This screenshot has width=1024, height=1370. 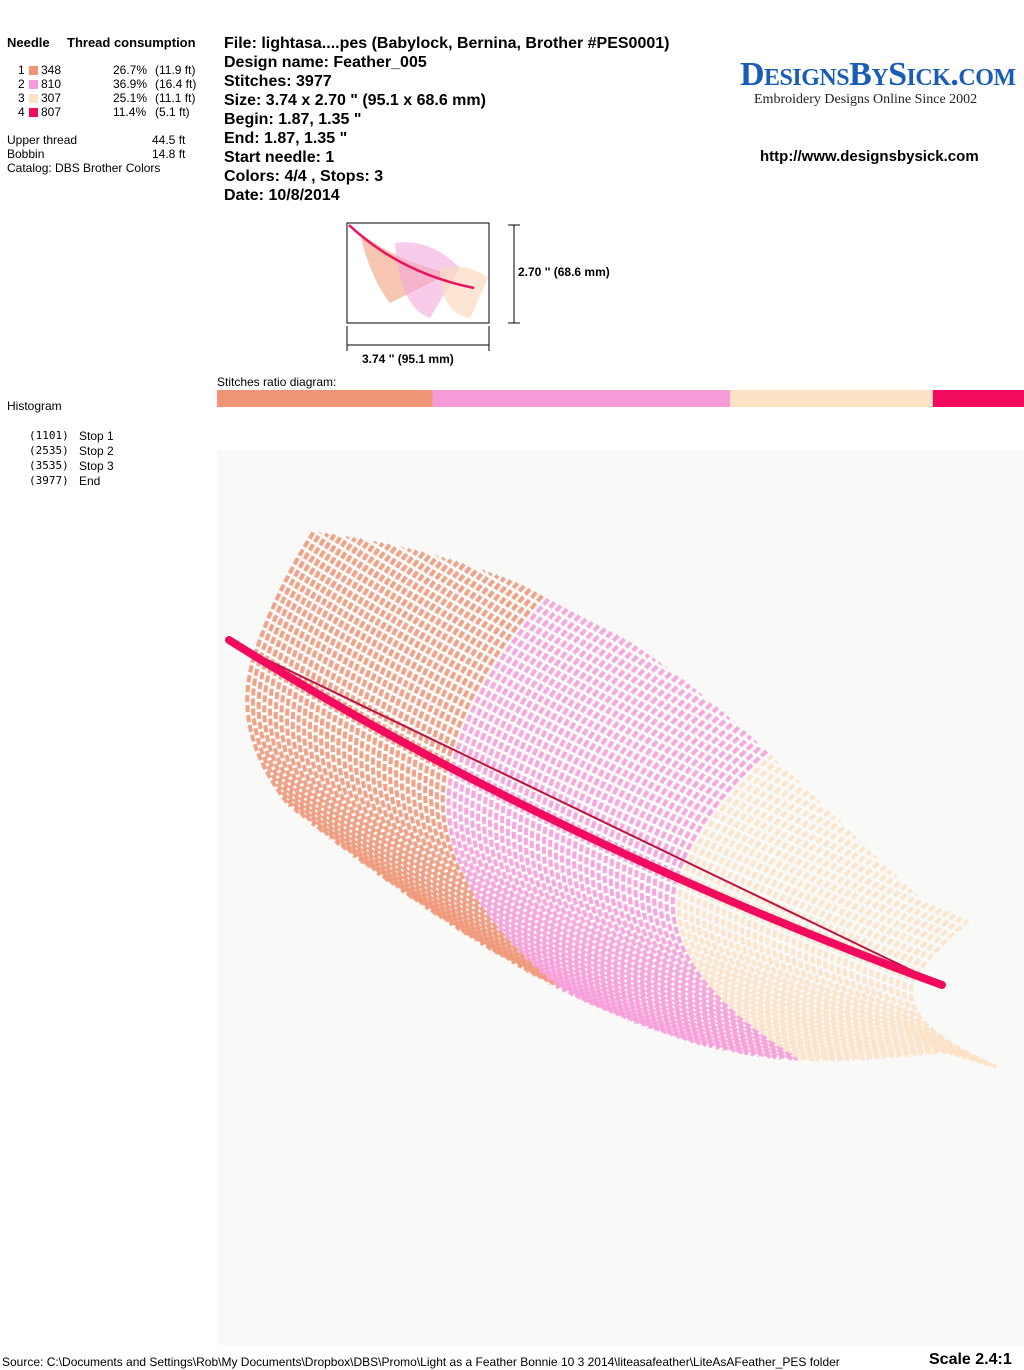 I want to click on header-line: Start needle: 1, so click(x=279, y=157).